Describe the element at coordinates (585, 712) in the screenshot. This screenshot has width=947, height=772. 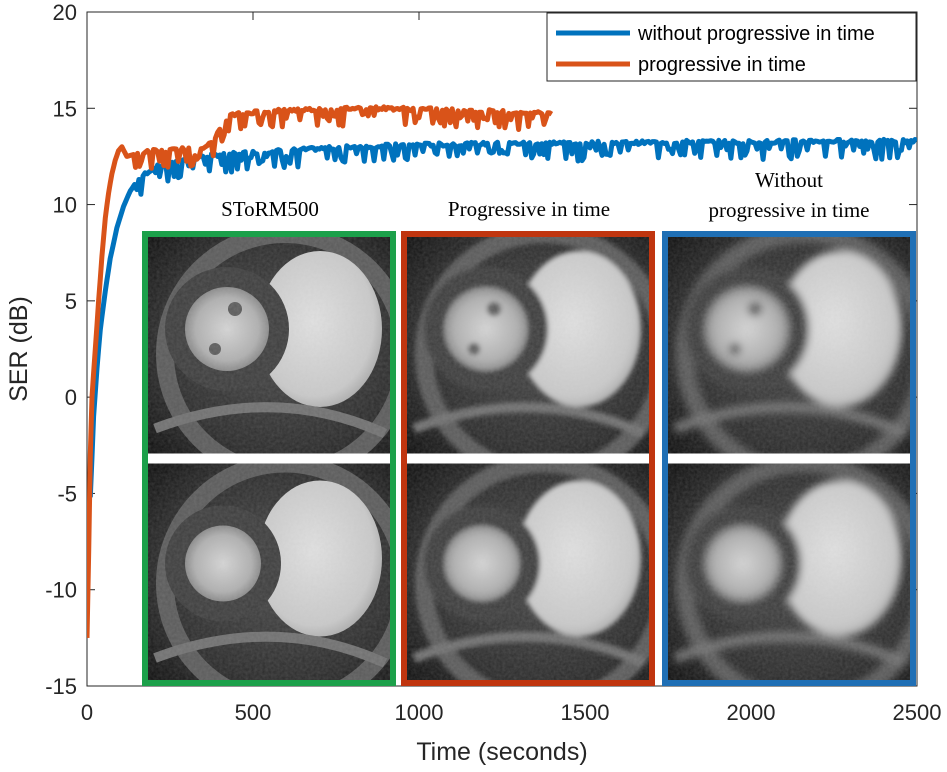
I see `x-tick-label: 1500` at that location.